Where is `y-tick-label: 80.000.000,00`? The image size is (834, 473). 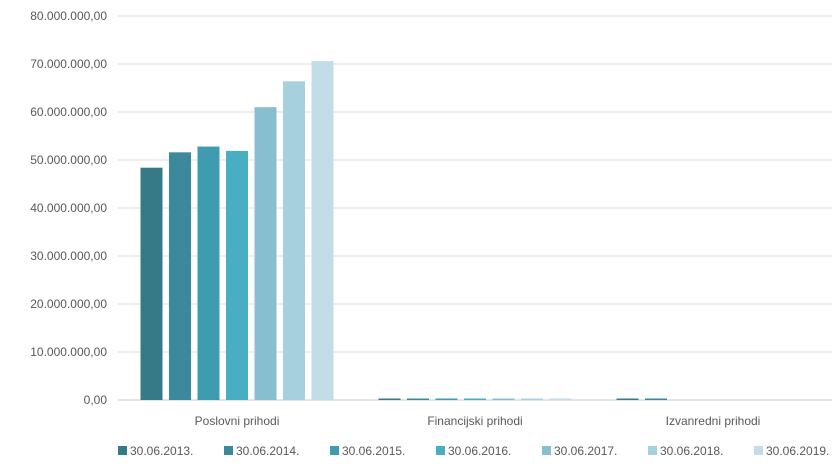
y-tick-label: 80.000.000,00 is located at coordinates (68, 16).